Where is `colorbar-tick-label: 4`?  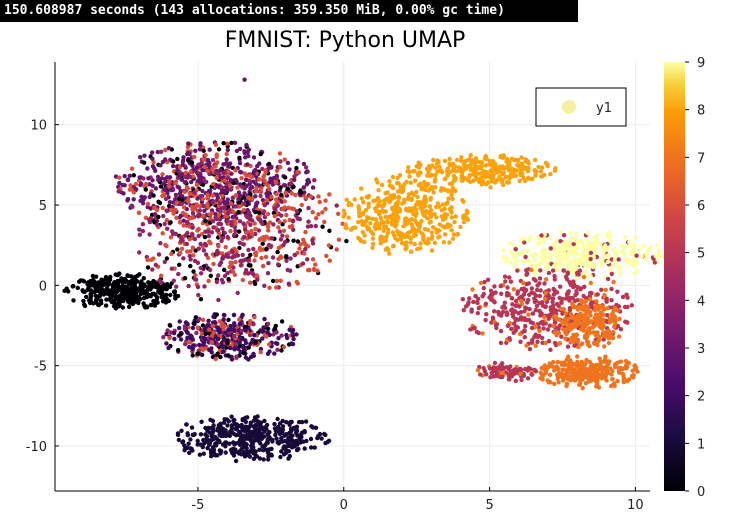
colorbar-tick-label: 4 is located at coordinates (701, 301).